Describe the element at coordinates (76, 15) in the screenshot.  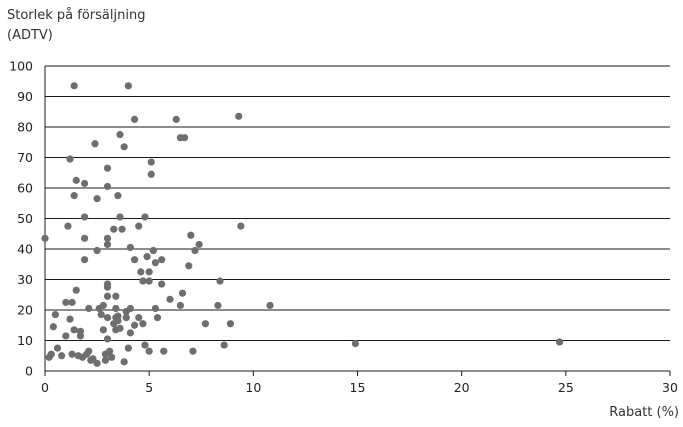
I see `y-axis-title-line-1: Storlek på försäljning` at that location.